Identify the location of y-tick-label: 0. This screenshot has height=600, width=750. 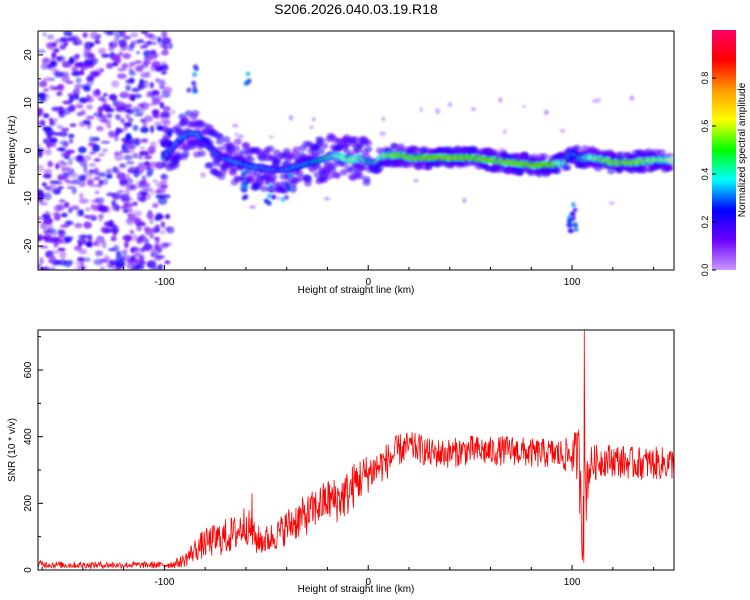
(28, 570).